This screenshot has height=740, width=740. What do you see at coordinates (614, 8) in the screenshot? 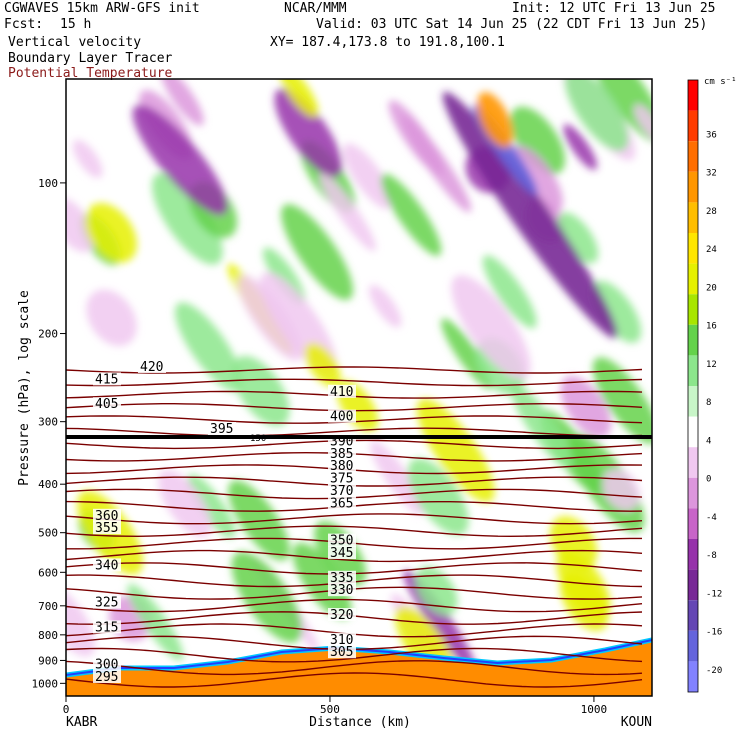
I see `init-time: Init: 12 UTC Fri 13 Jun 25` at bounding box center [614, 8].